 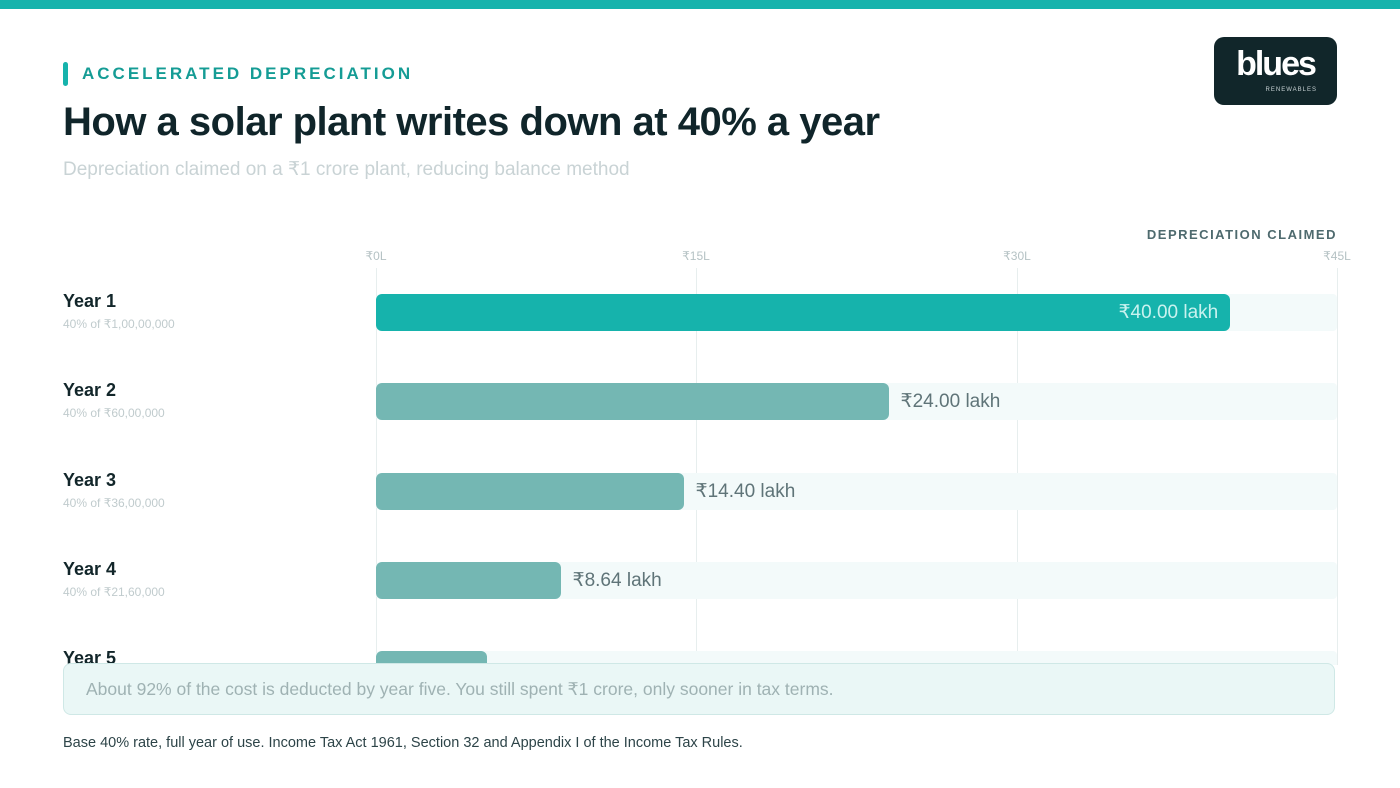 I want to click on row-label: Year 1 40% of ₹1,00,00,000, so click(x=119, y=311).